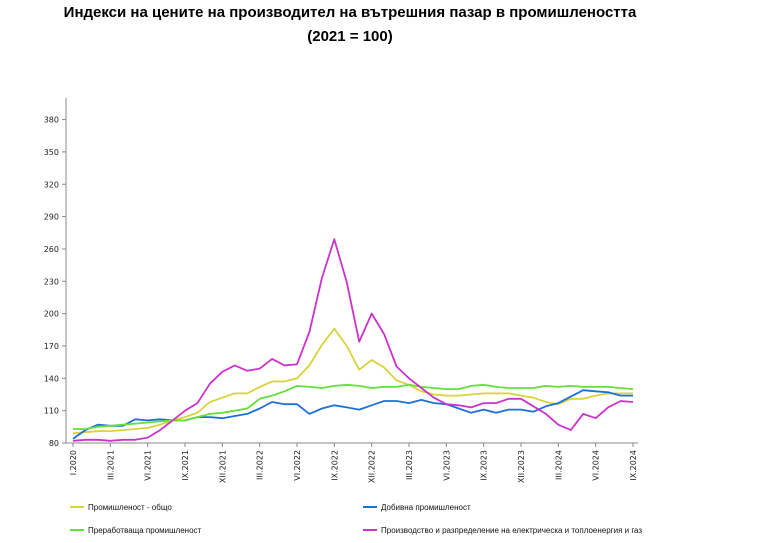 The width and height of the screenshot is (768, 543). What do you see at coordinates (372, 466) in the screenshot?
I see `x-tick-label: XII.2022` at bounding box center [372, 466].